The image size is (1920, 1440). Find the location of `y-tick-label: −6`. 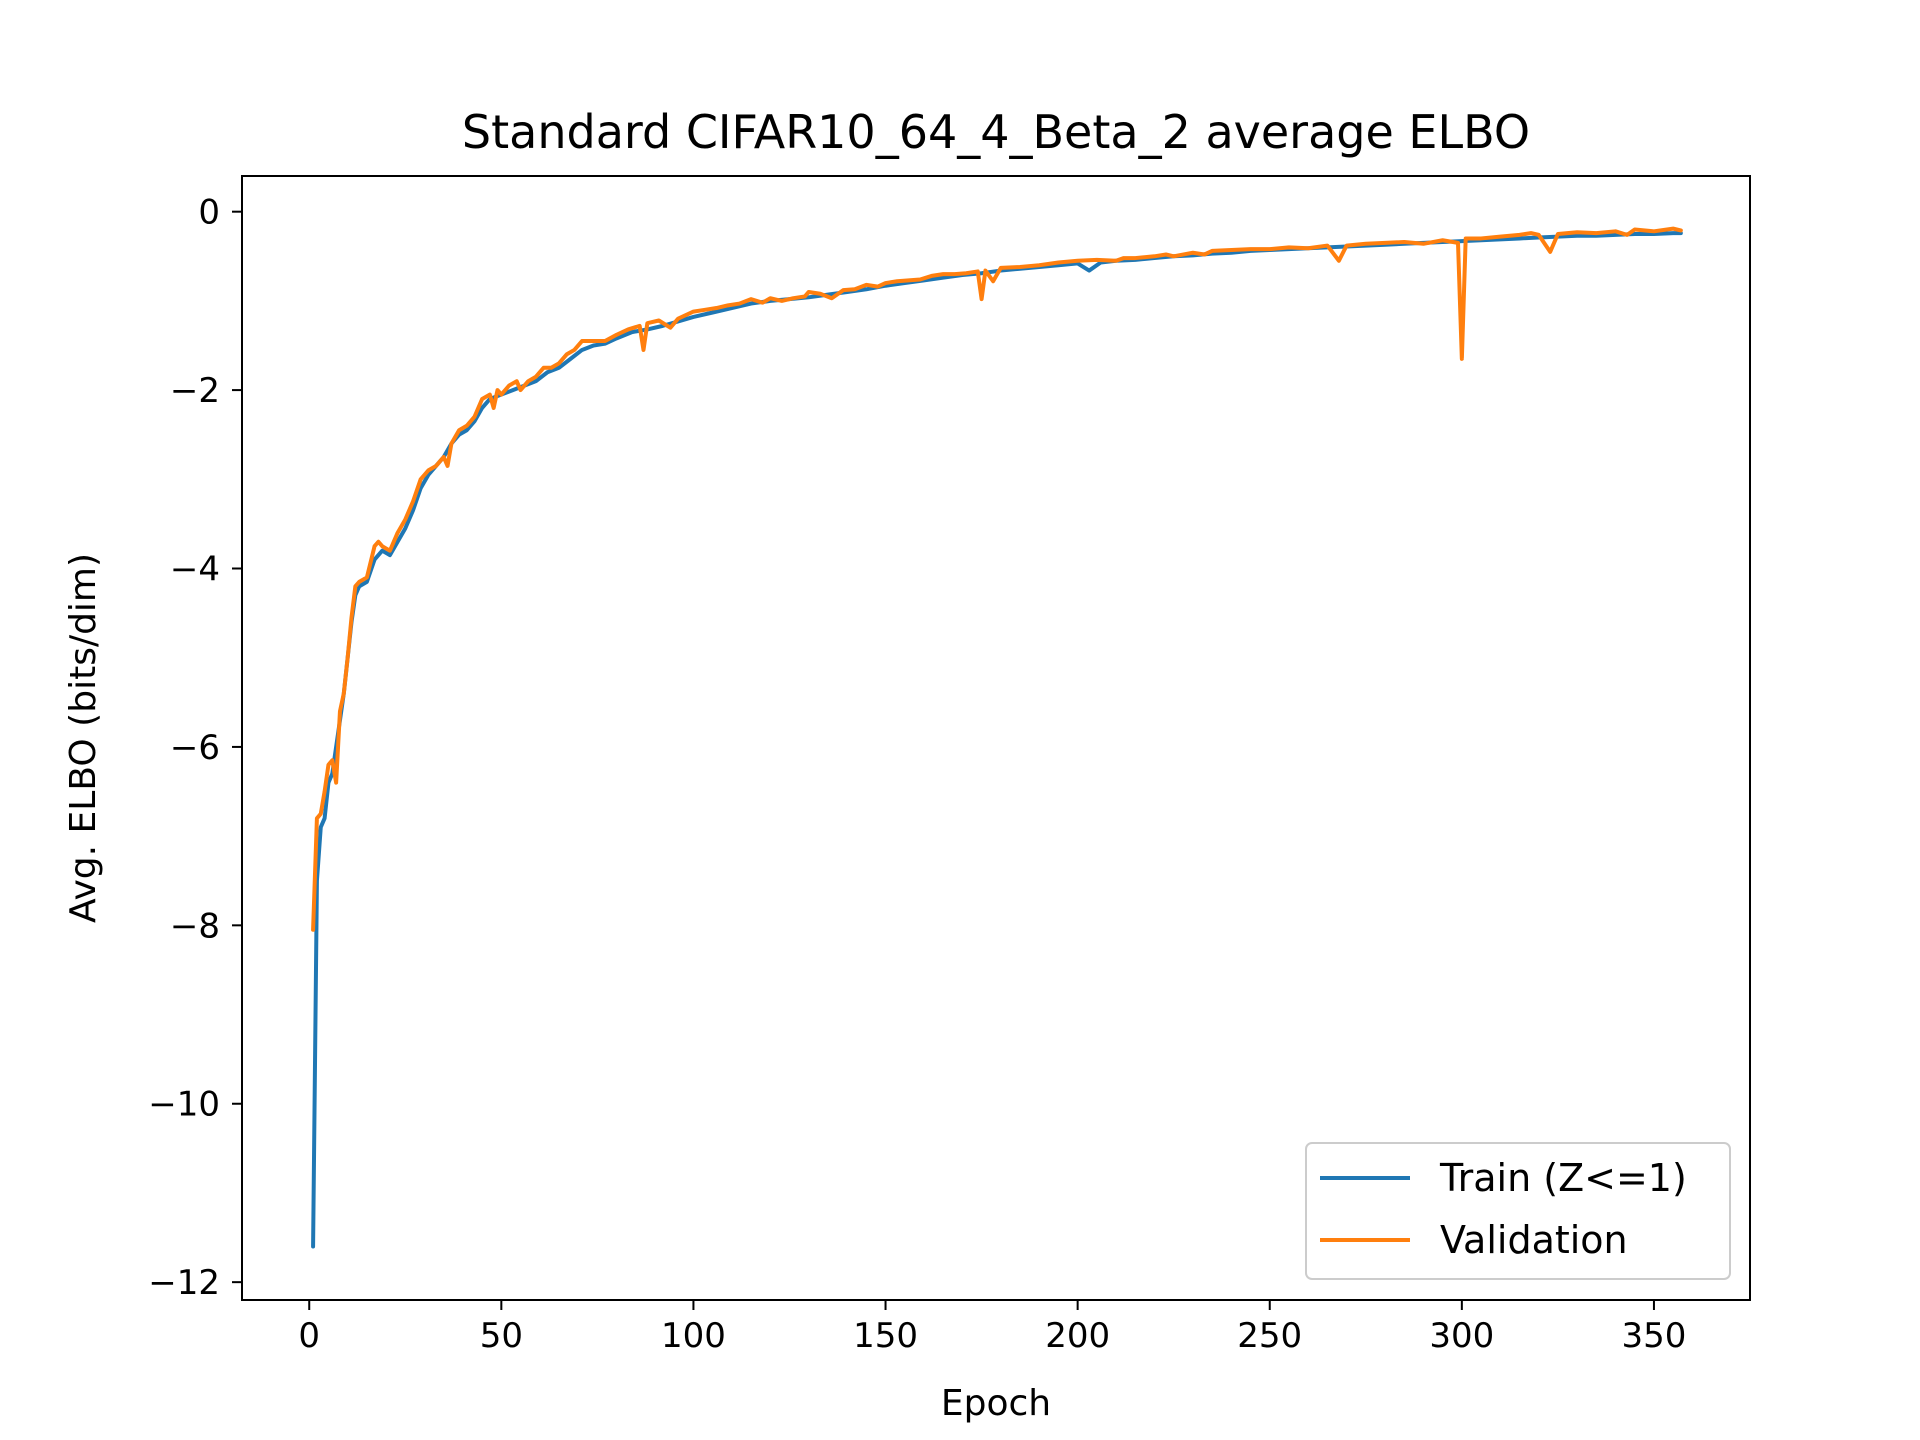

y-tick-label: −6 is located at coordinates (195, 748).